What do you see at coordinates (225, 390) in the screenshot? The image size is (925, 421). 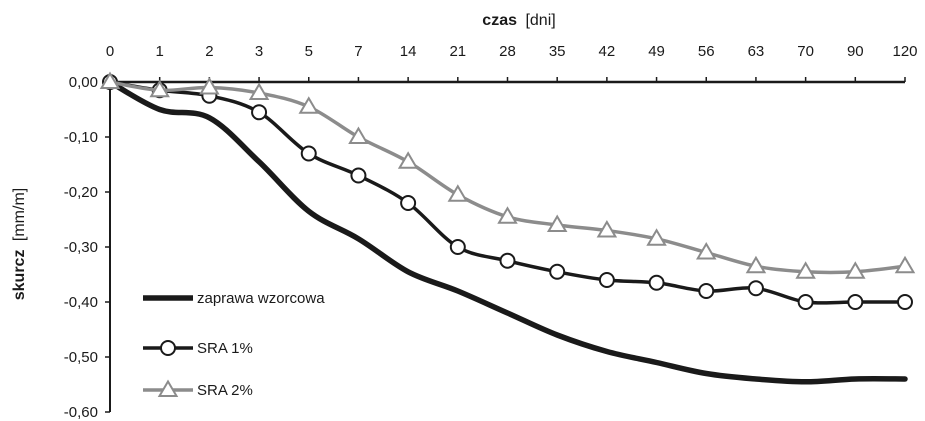 I see `legend-label: SRA 2%` at bounding box center [225, 390].